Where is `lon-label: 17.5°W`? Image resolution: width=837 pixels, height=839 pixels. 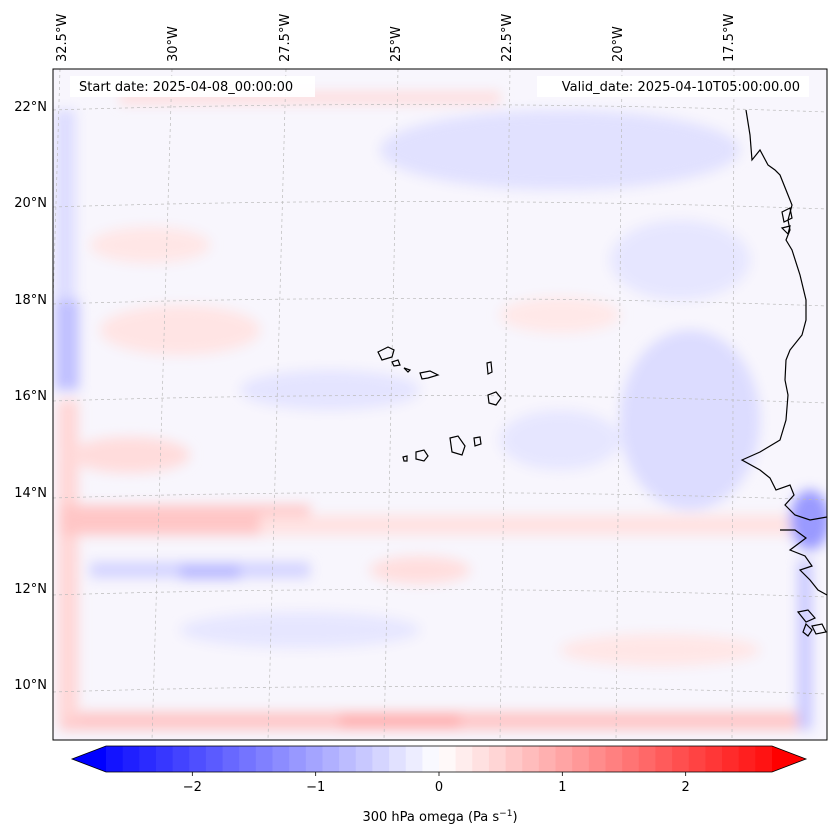
lon-label: 17.5°W is located at coordinates (729, 38).